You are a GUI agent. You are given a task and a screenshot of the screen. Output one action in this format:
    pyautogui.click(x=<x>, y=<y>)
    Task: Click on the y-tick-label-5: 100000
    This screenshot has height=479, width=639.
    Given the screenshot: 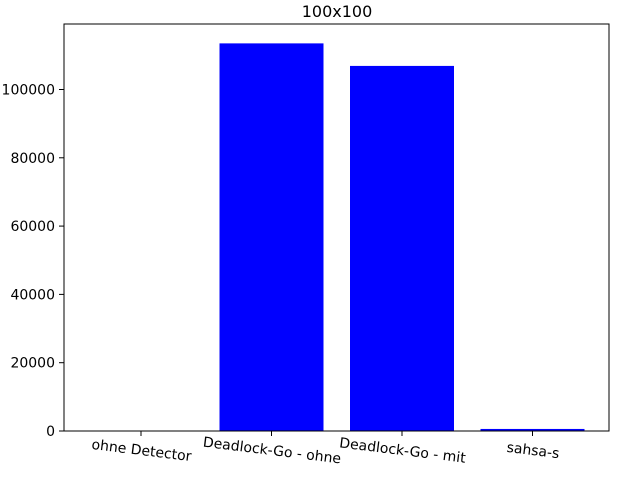 What is the action you would take?
    pyautogui.click(x=28, y=90)
    